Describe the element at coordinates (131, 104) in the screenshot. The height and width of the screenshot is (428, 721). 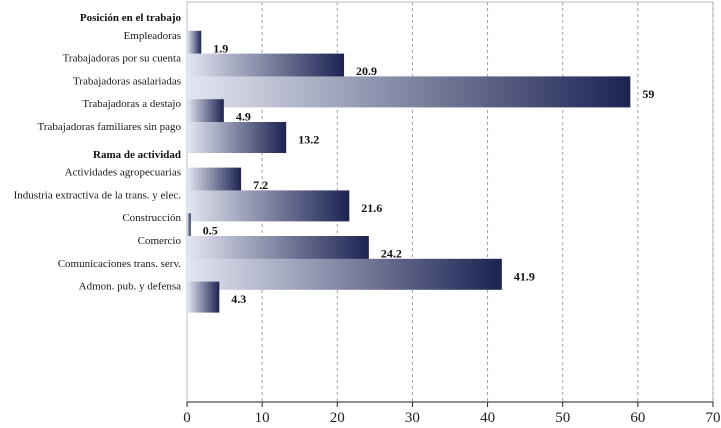
I see `category-label: Trabajadoras a destajo` at that location.